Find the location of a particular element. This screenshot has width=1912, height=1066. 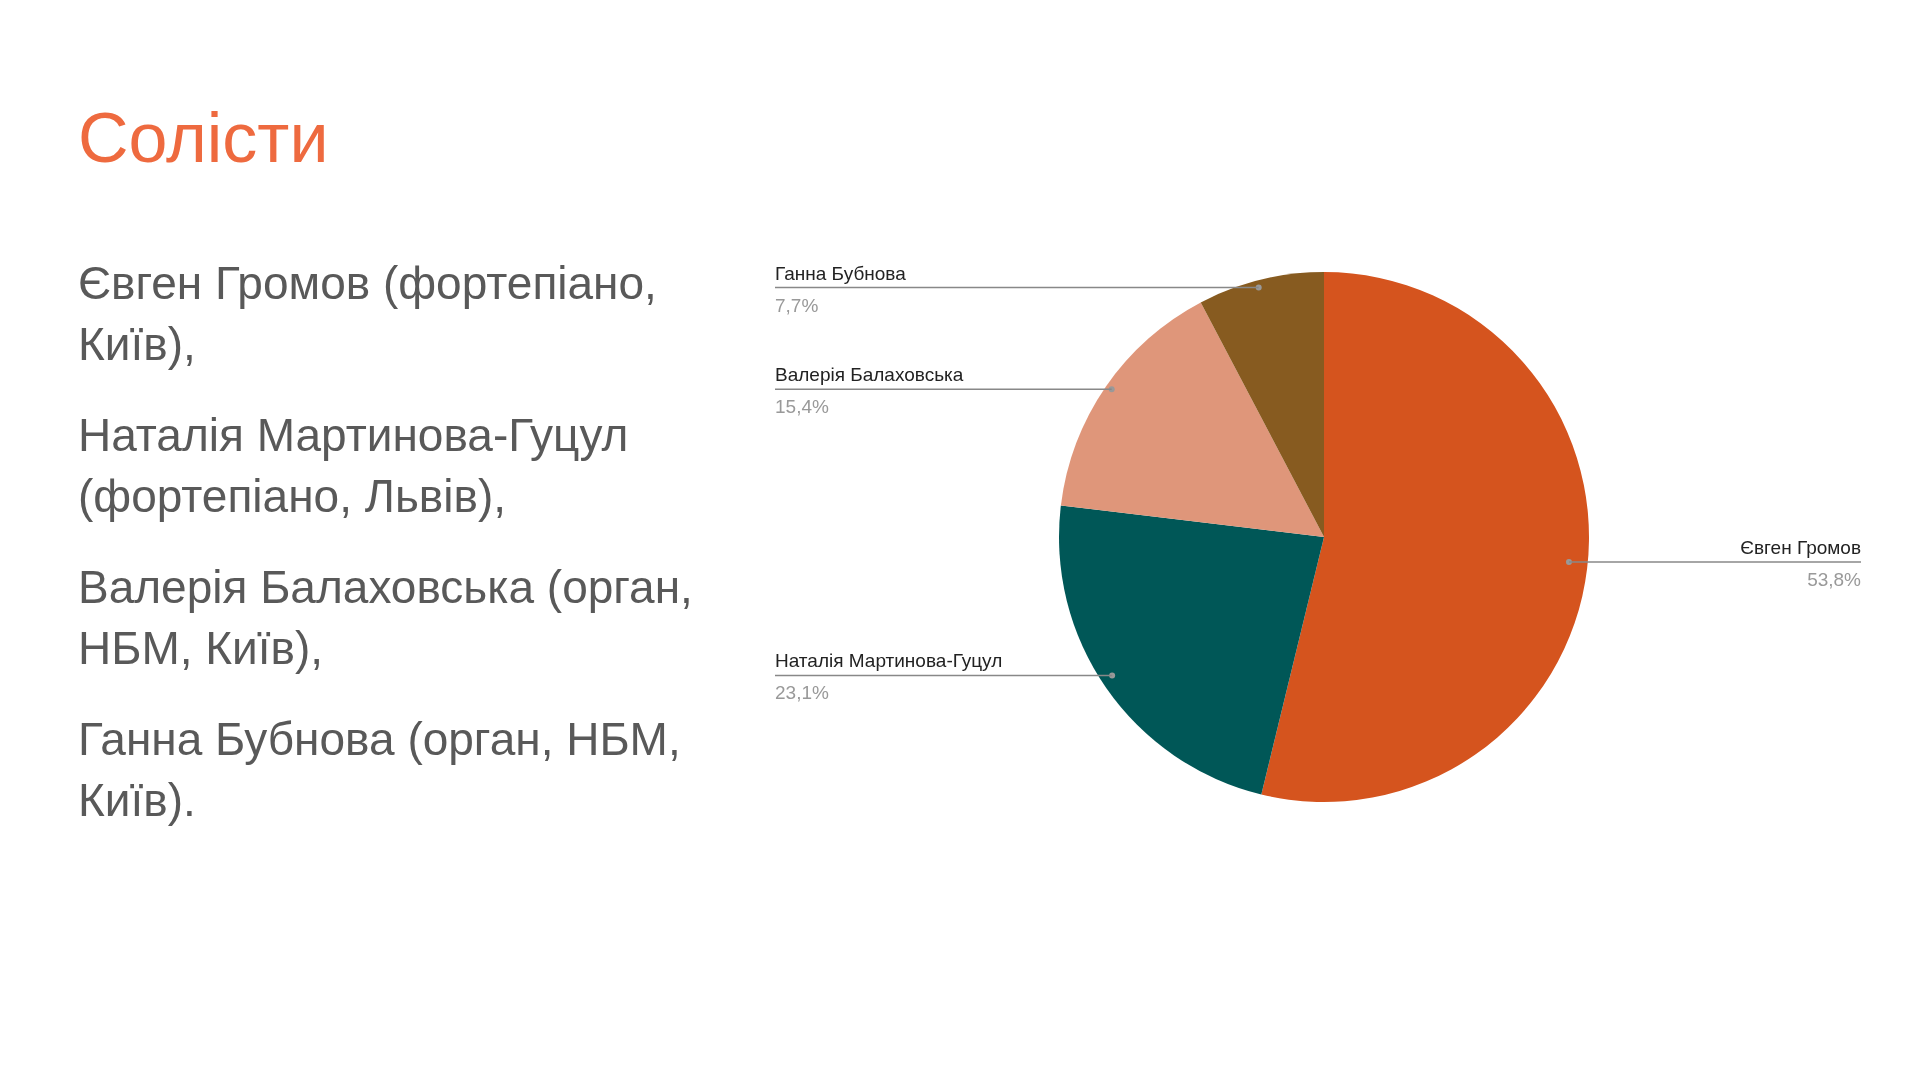

text: Ганна Бубнова (орган, НБМ, Київ). is located at coordinates (380, 770).